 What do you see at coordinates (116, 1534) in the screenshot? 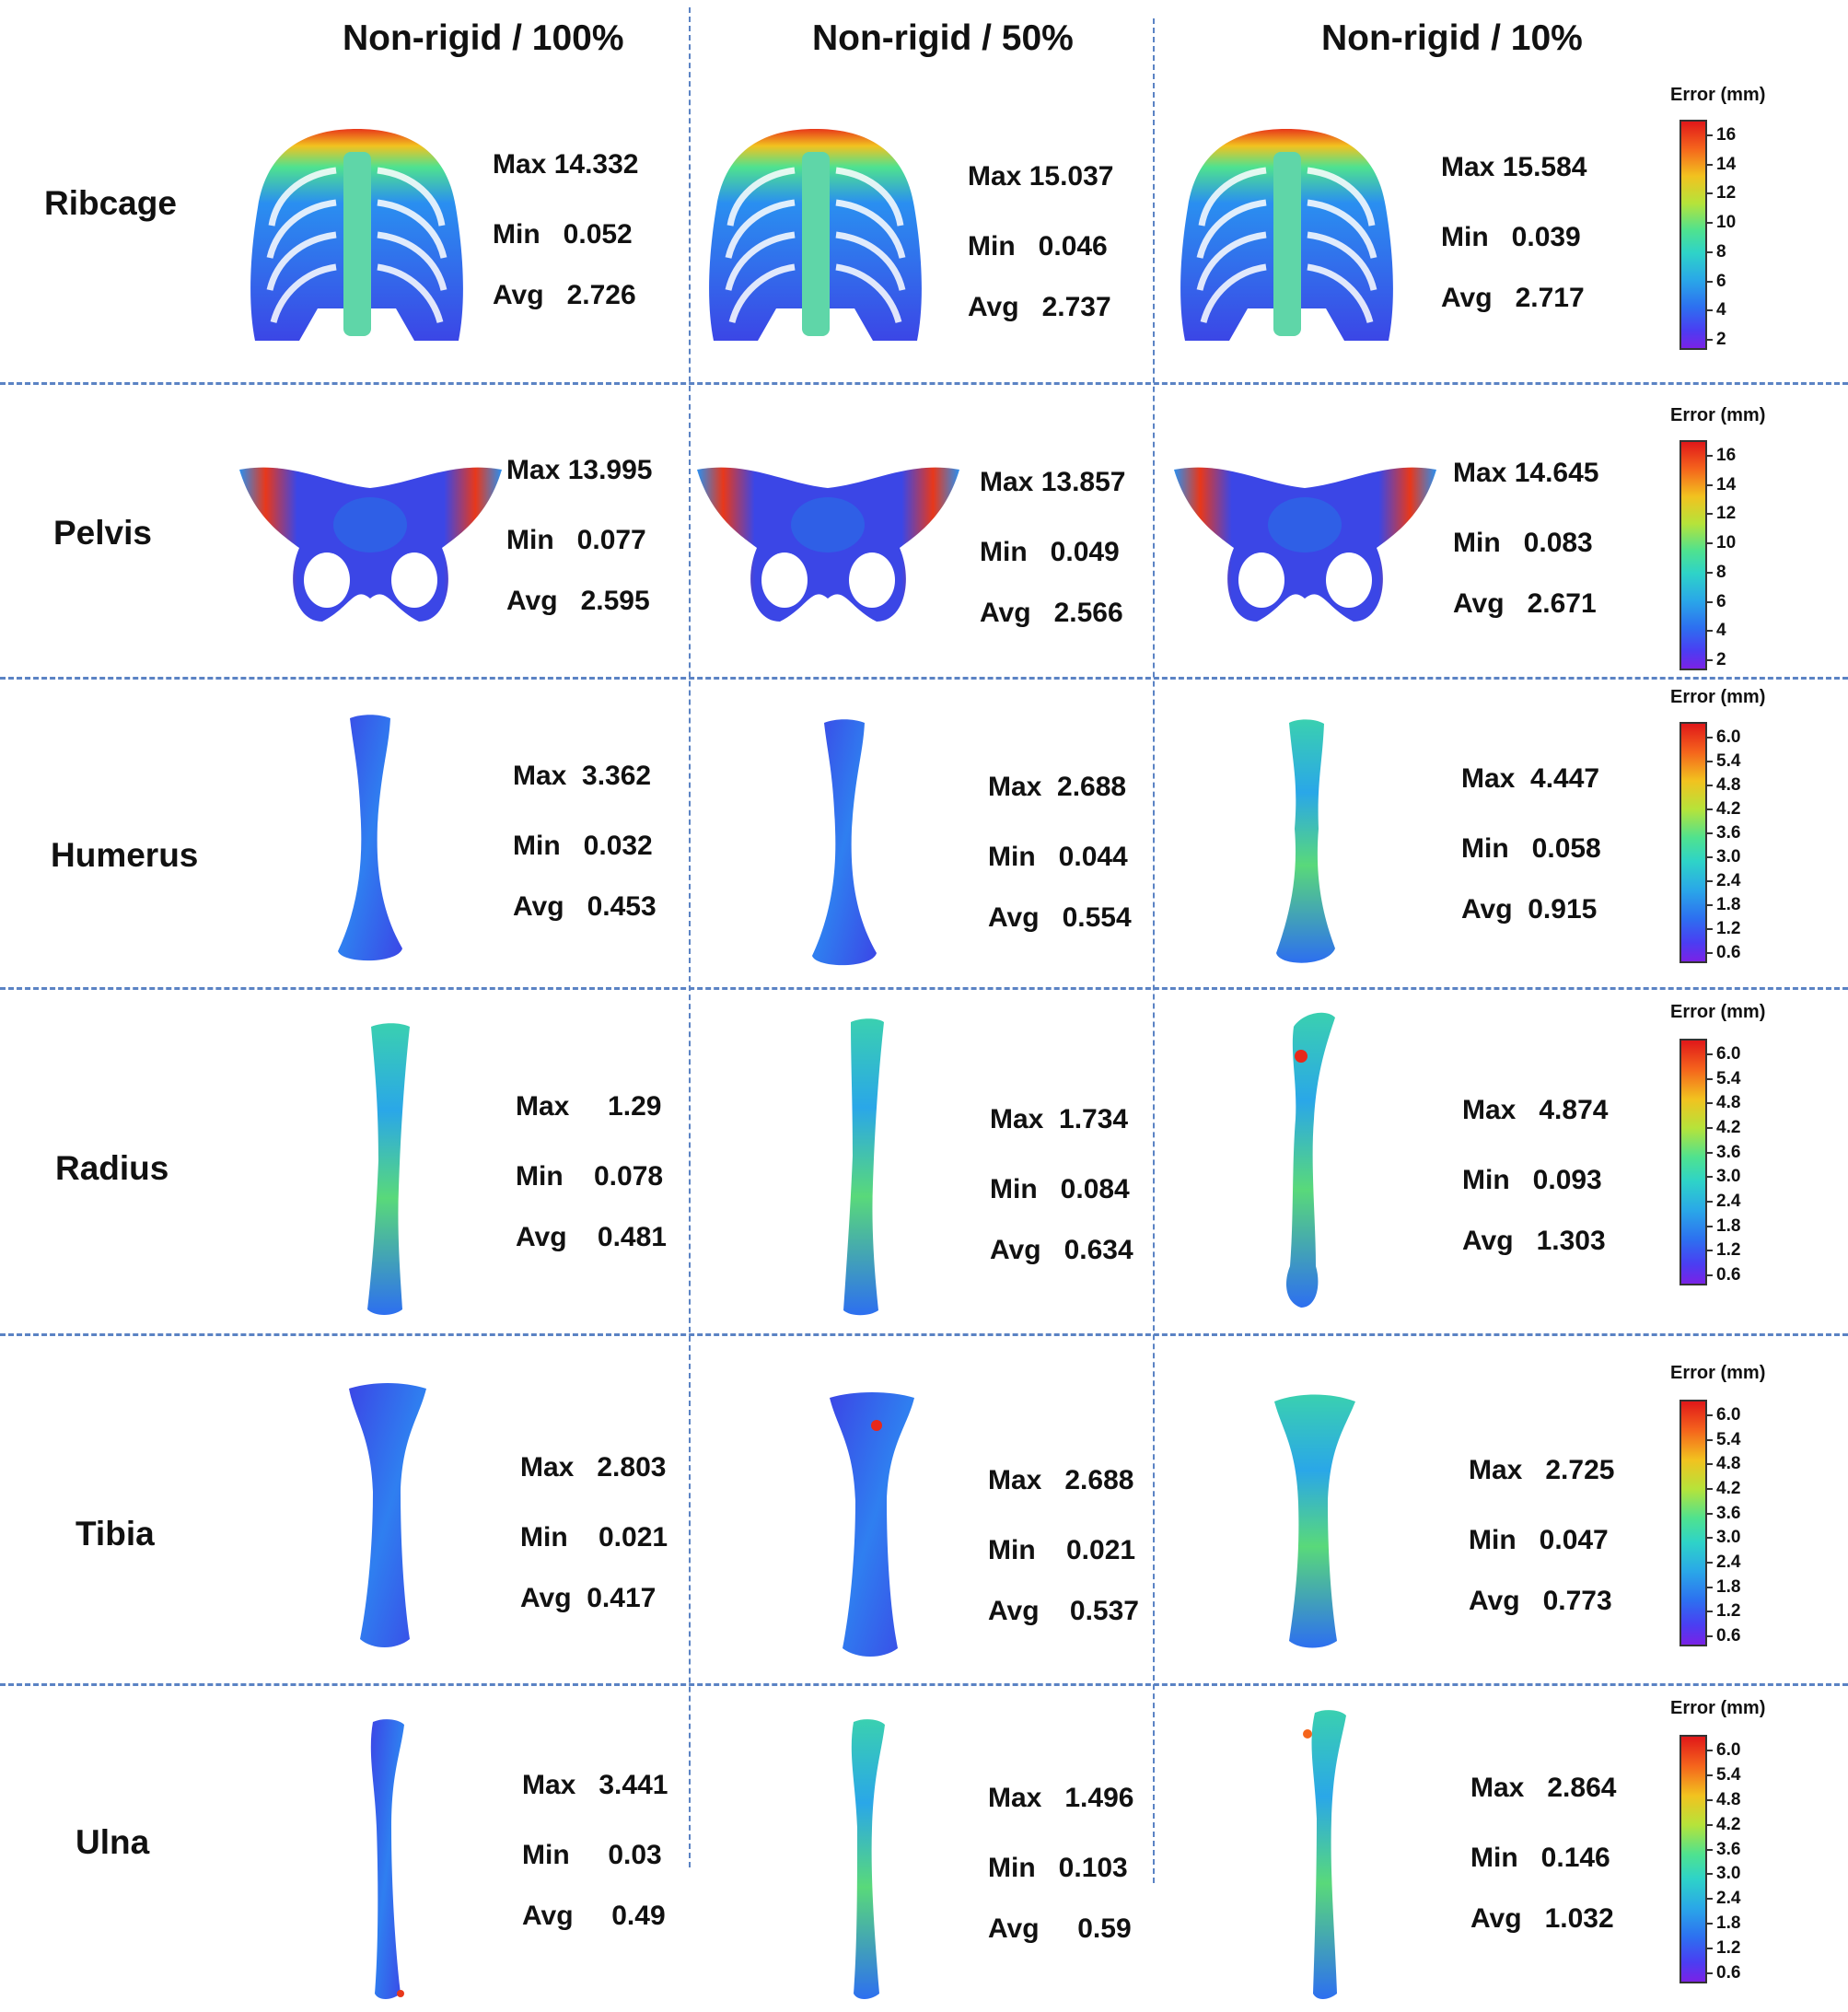
I see `row-label-tibia: Tibia` at bounding box center [116, 1534].